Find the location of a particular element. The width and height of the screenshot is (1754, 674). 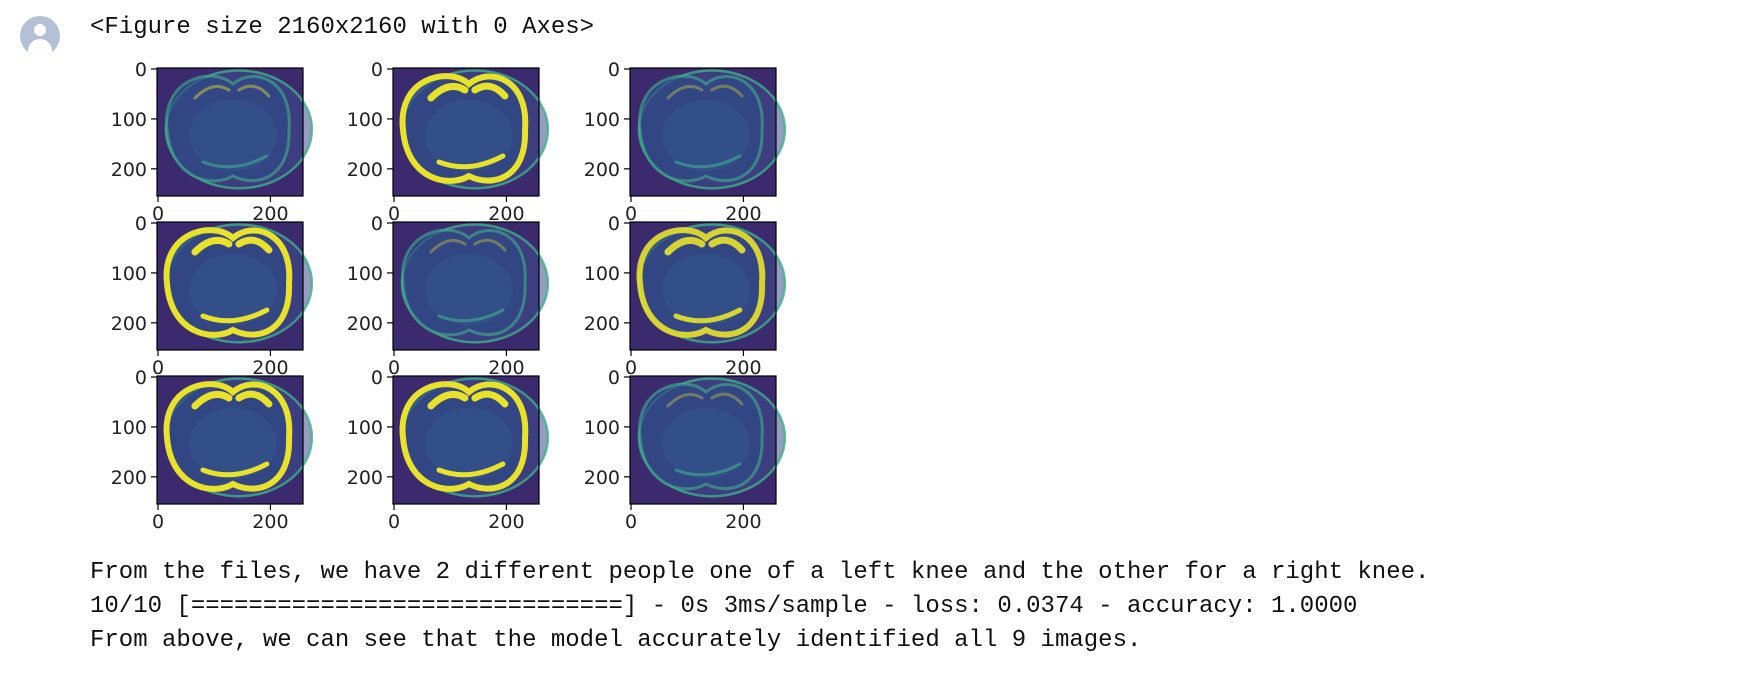

avatar-head-shape is located at coordinates (40, 30).